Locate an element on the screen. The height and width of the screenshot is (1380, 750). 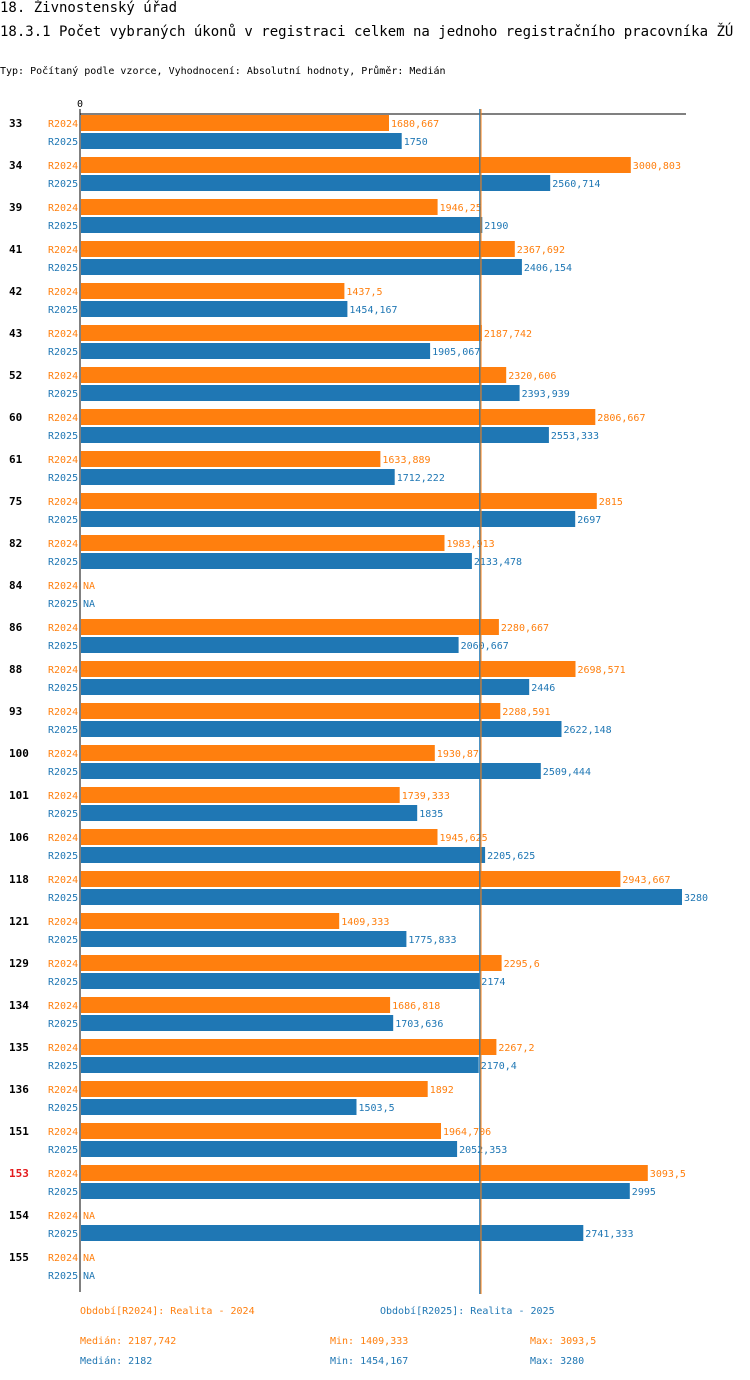
category-label: 136 is located at coordinates (19, 1089).